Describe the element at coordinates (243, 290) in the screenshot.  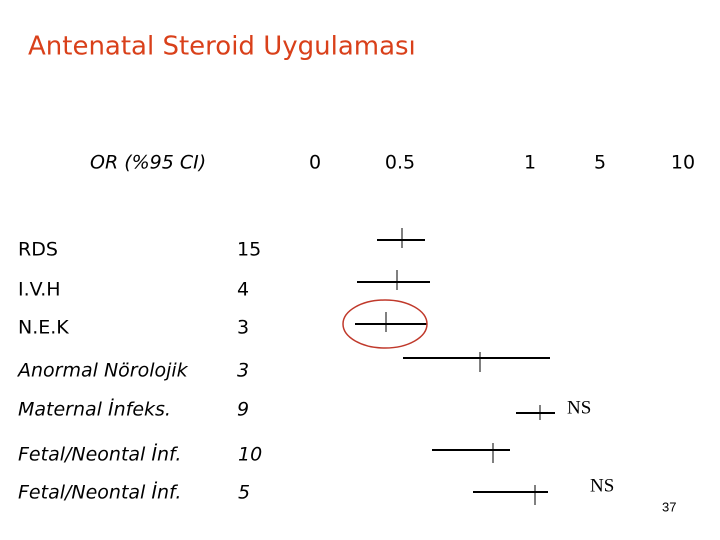
I see `row-value: 4` at that location.